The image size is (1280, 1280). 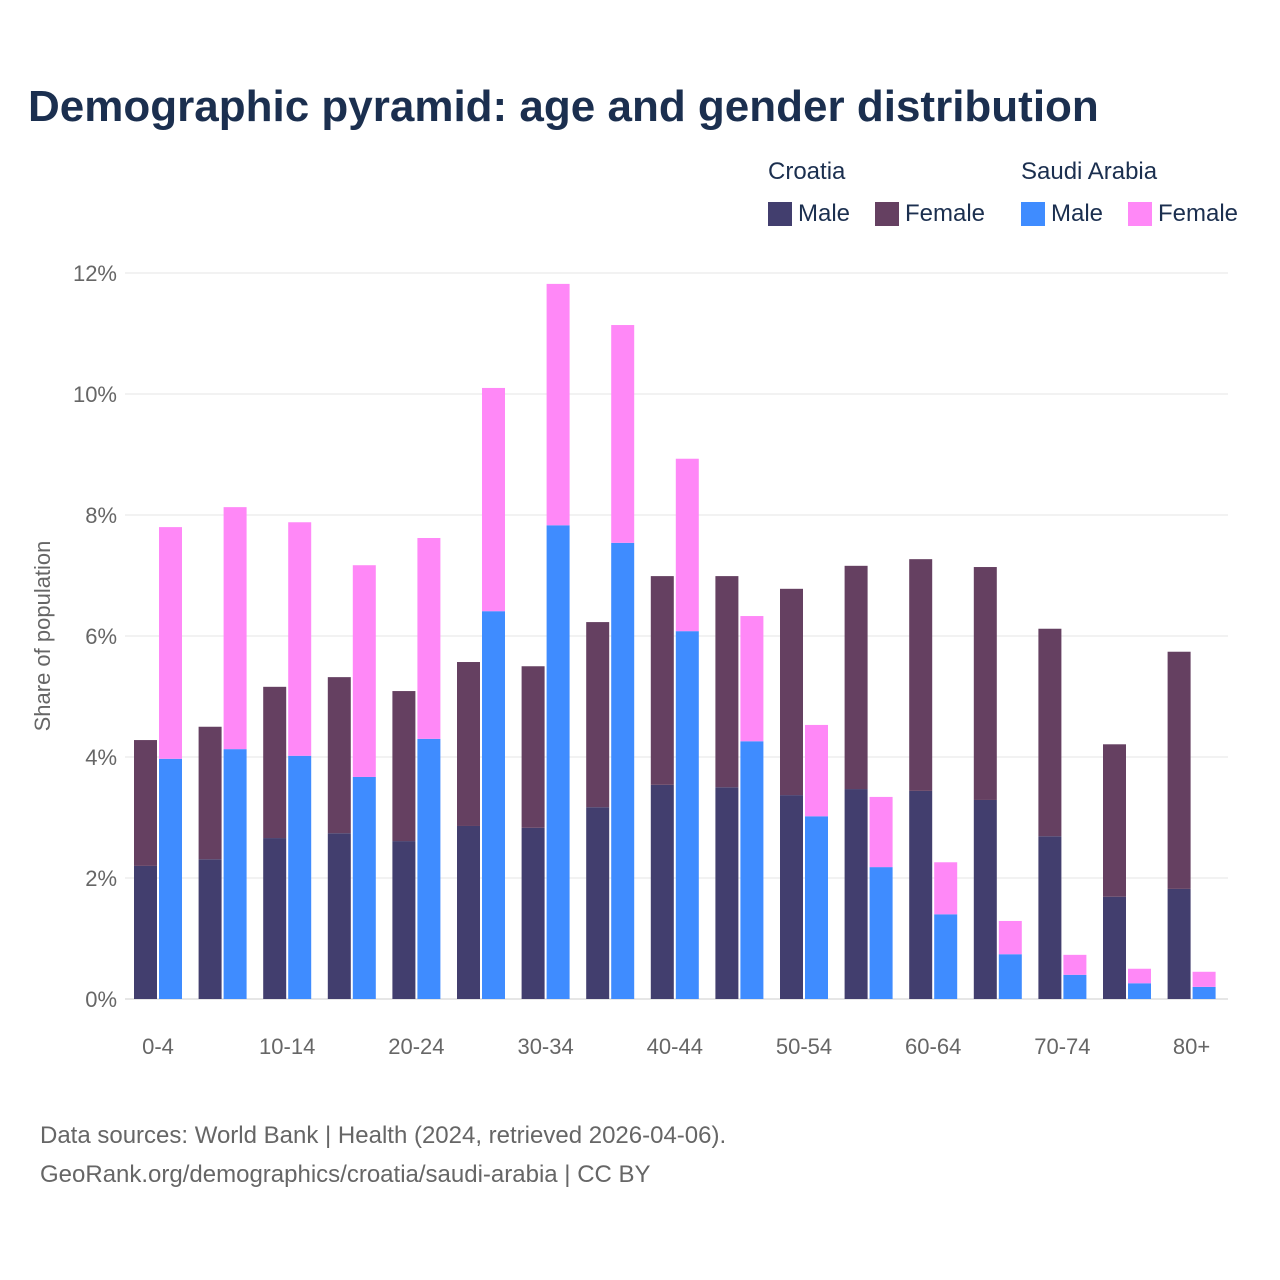 I want to click on x-tick-label: 80+, so click(x=1191, y=1046).